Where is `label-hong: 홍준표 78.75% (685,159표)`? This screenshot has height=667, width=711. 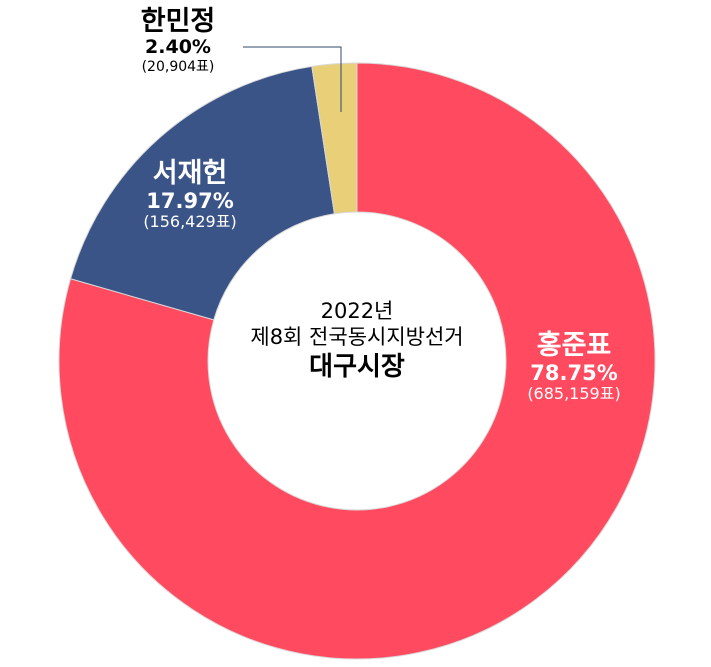
label-hong: 홍준표 78.75% (685,159표) is located at coordinates (573, 367).